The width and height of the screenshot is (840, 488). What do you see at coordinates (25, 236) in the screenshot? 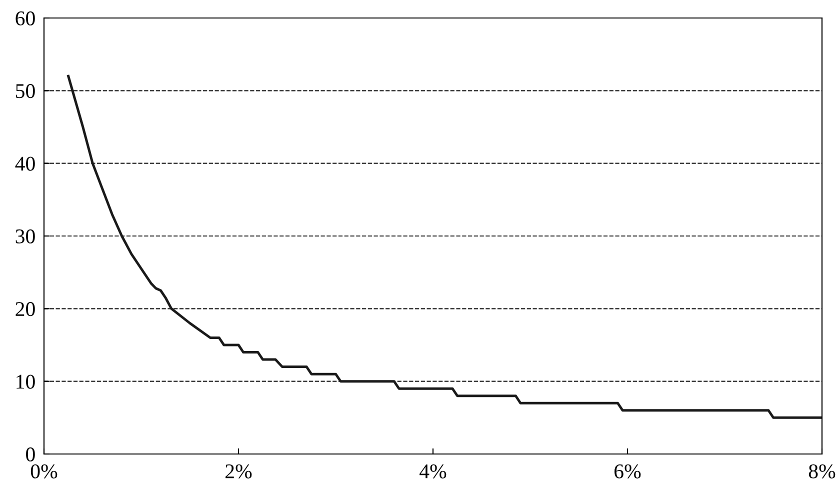
I see `y-tick-label: 30` at bounding box center [25, 236].